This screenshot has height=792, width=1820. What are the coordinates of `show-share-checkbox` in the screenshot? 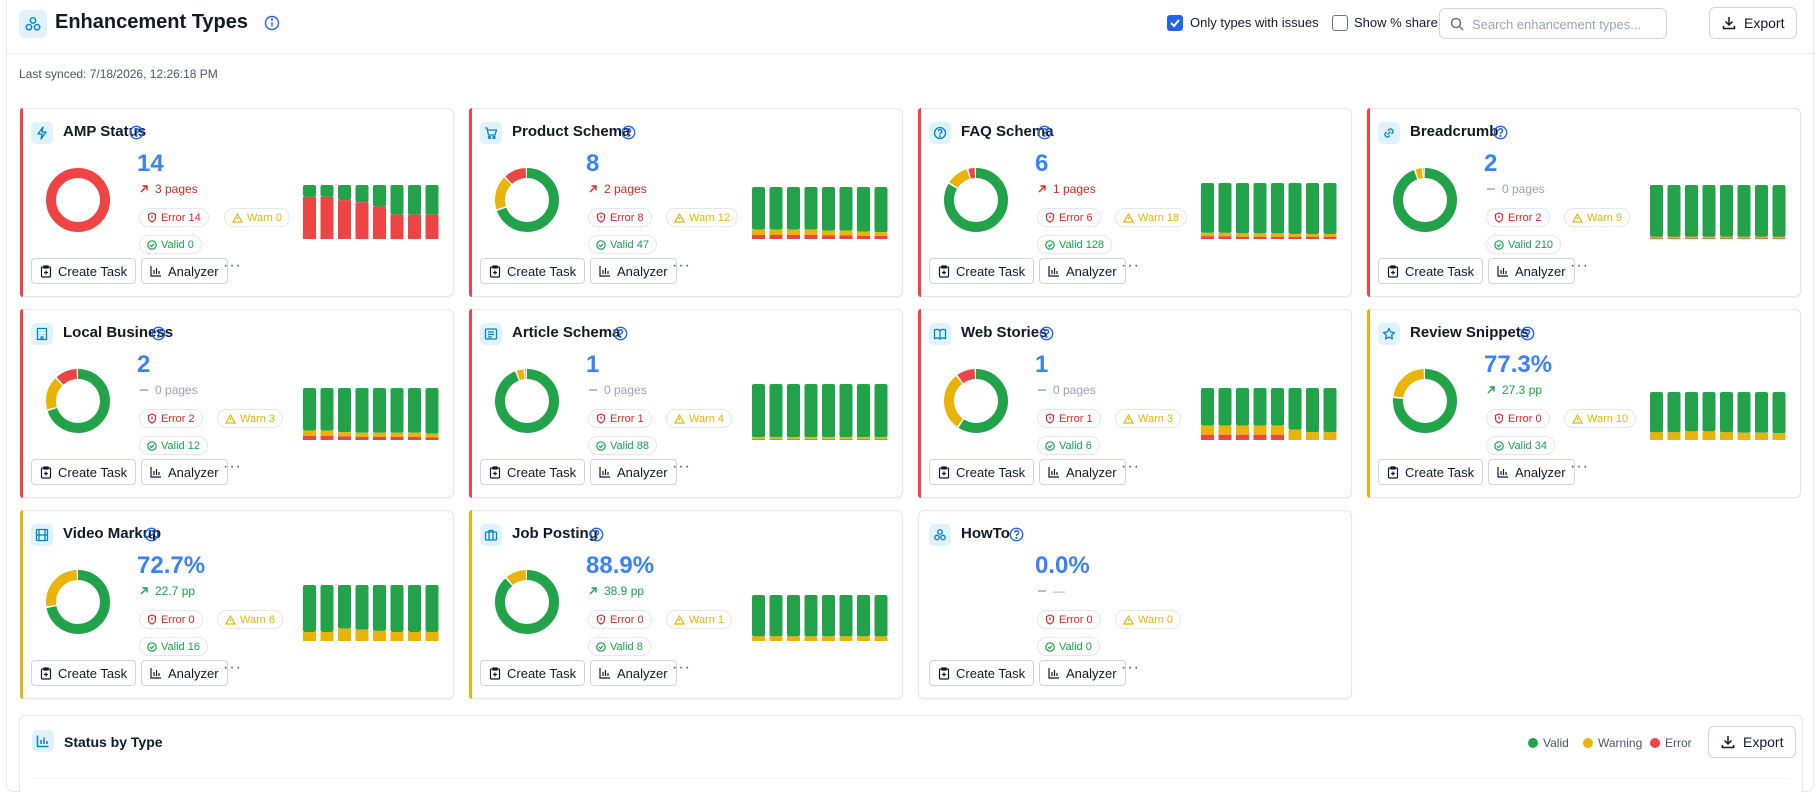 It's located at (1340, 23).